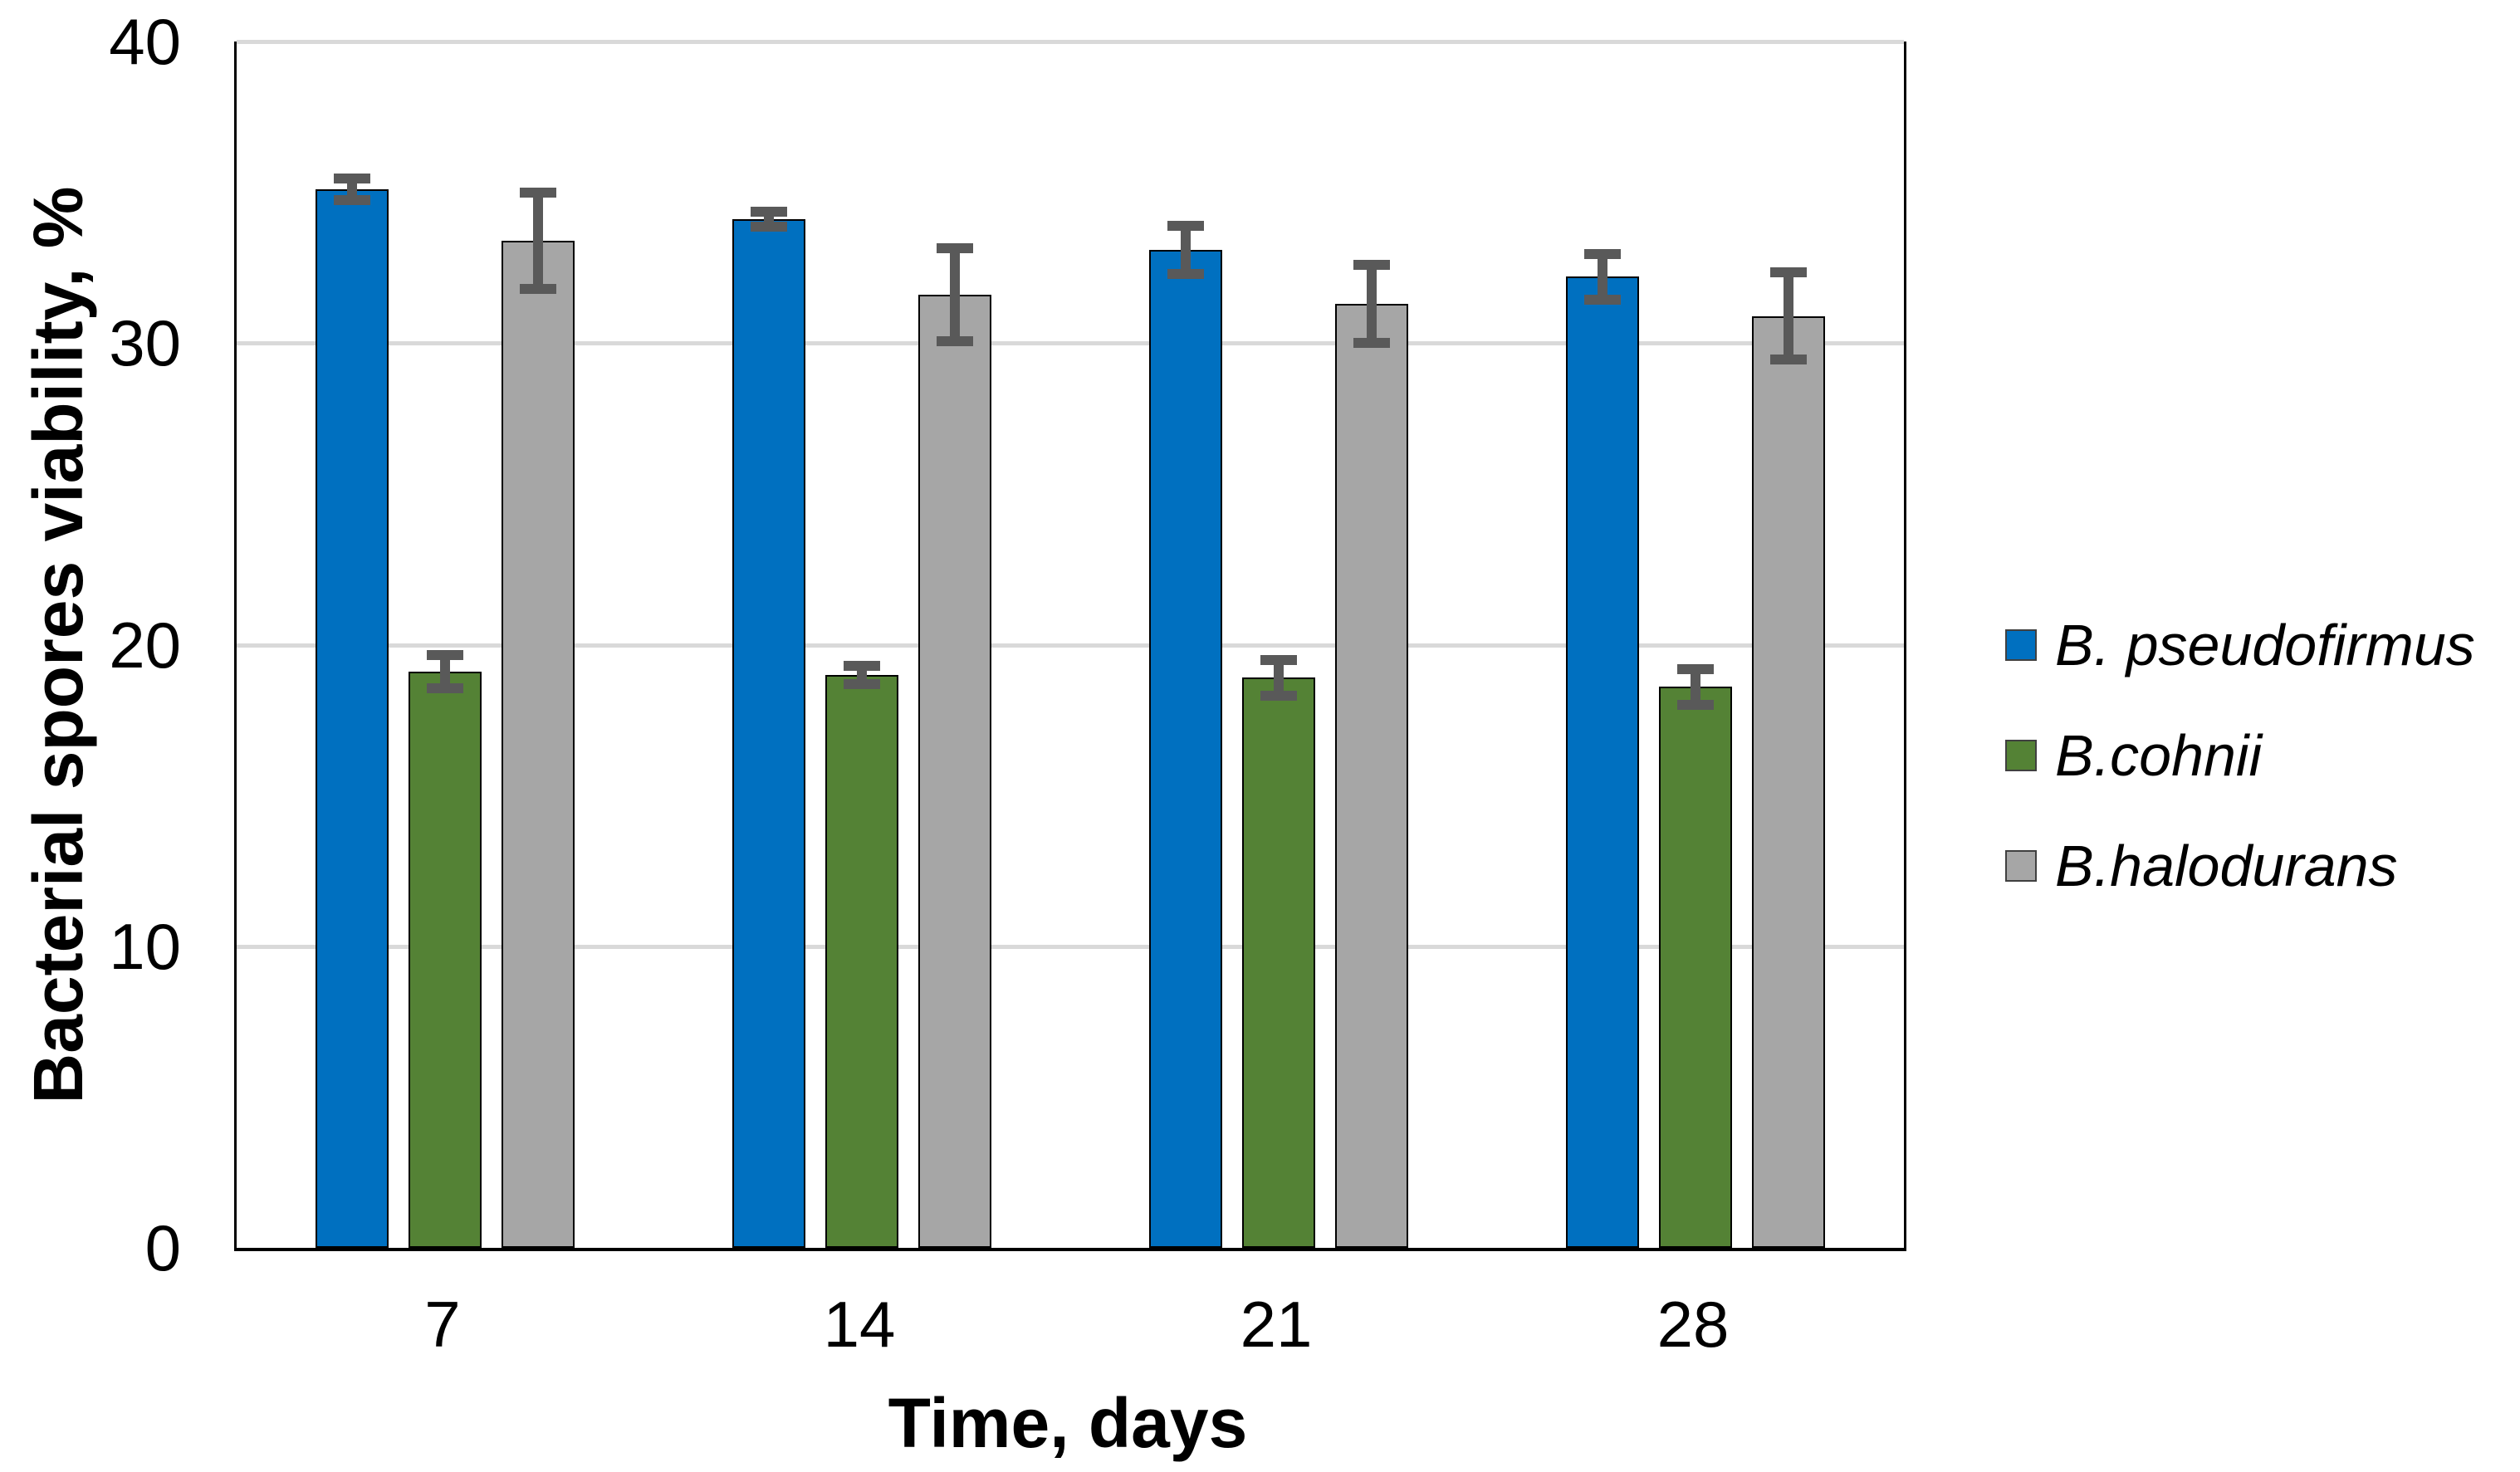 The width and height of the screenshot is (2520, 1472). I want to click on y-tick-10: 10, so click(145, 946).